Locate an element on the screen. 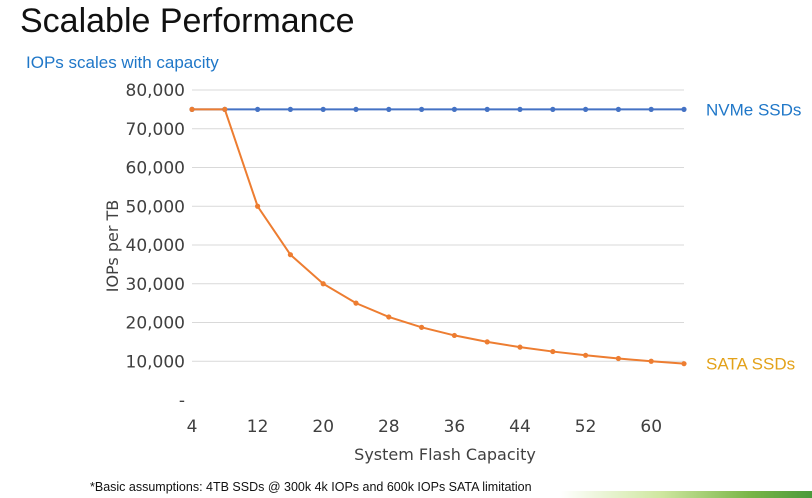 The width and height of the screenshot is (812, 498). x-tick-label: 12 is located at coordinates (258, 427).